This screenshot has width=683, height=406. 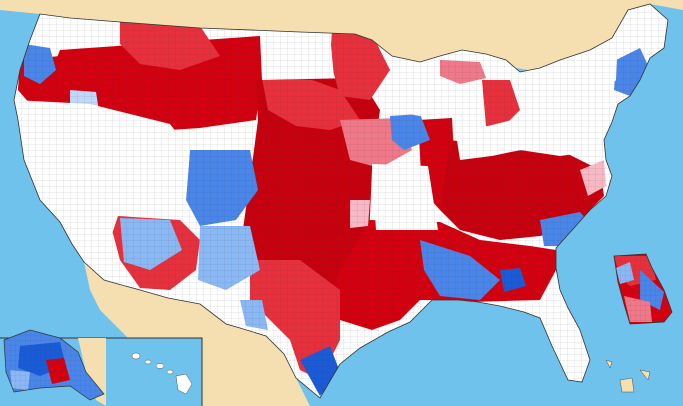 I want to click on mexico-landmass, so click(x=197, y=334).